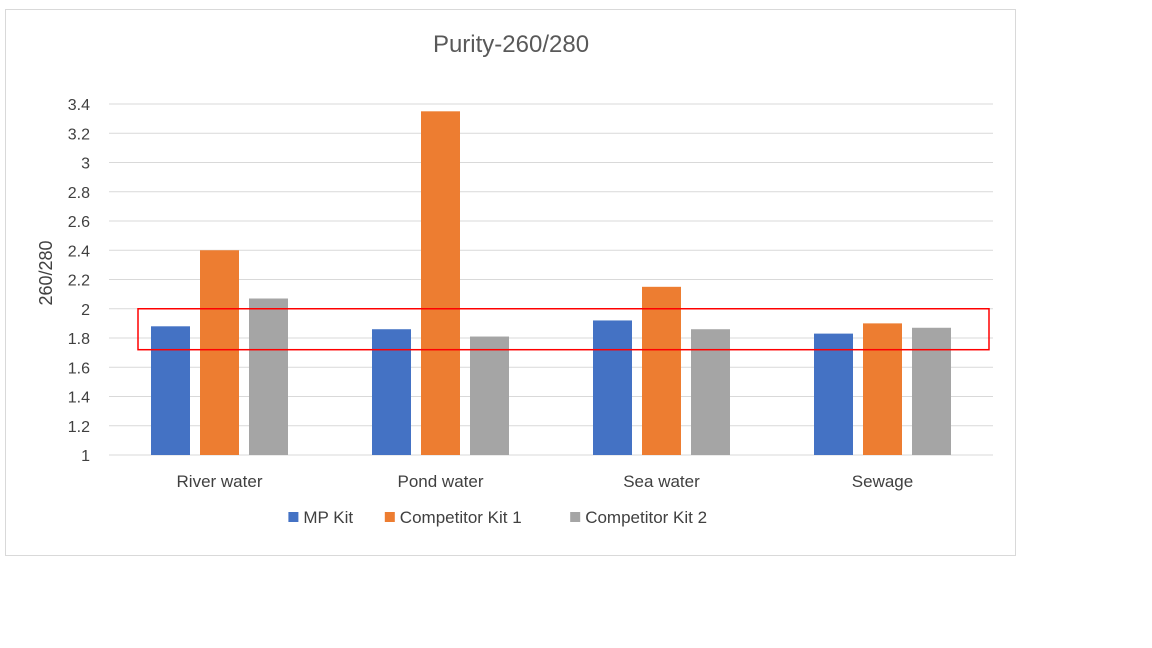  What do you see at coordinates (79, 251) in the screenshot?
I see `y-tick-label: 2.4` at bounding box center [79, 251].